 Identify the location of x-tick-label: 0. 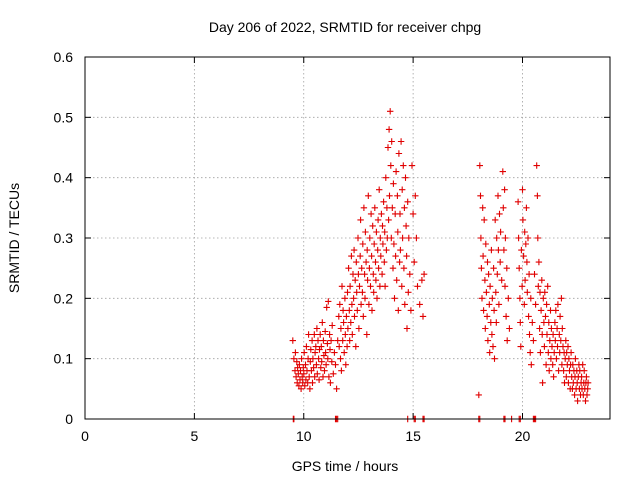
(85, 436).